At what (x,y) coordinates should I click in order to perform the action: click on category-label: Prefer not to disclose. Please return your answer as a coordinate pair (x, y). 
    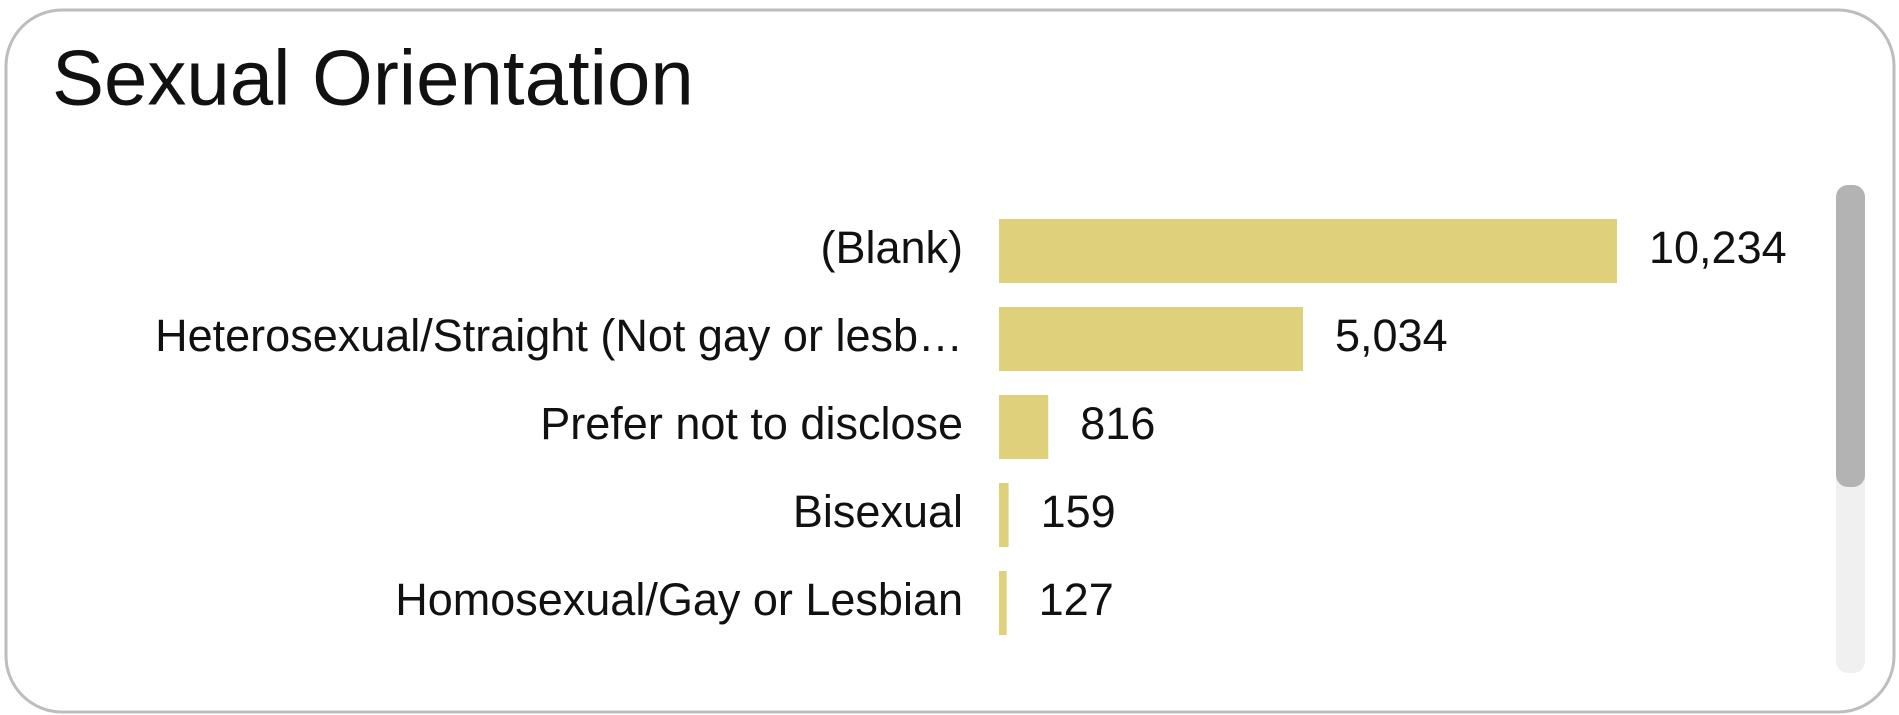
    Looking at the image, I should click on (751, 423).